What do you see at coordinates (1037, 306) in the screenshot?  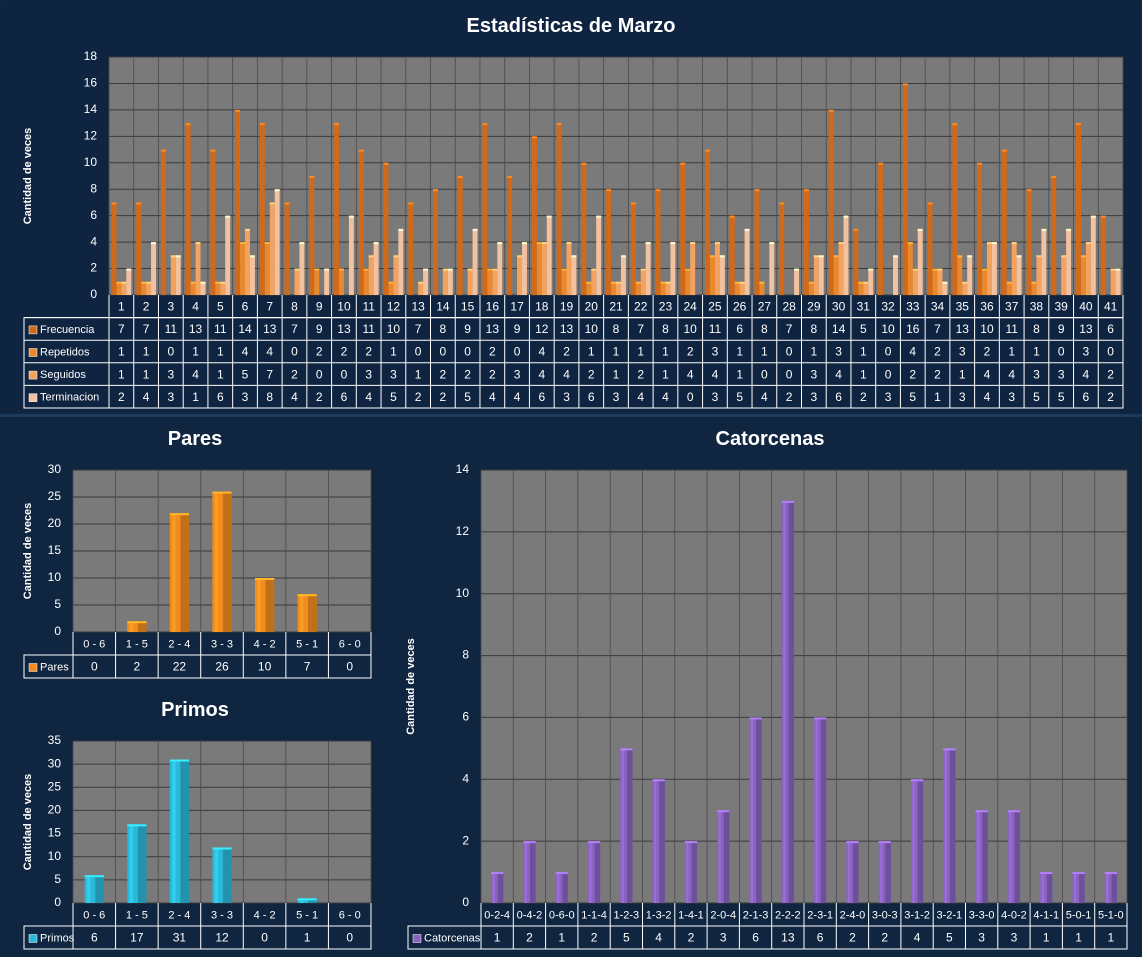 I see `main-category-label: 38` at bounding box center [1037, 306].